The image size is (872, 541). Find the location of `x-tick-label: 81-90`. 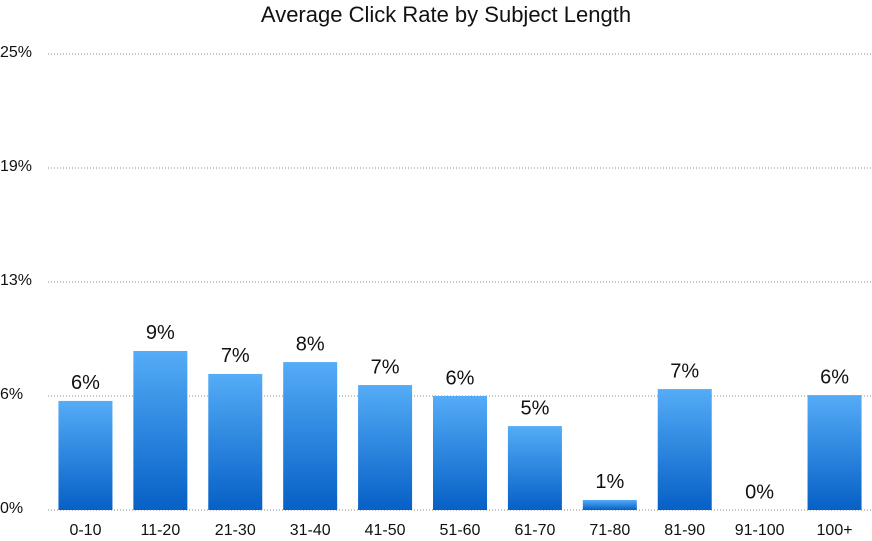

x-tick-label: 81-90 is located at coordinates (684, 530).